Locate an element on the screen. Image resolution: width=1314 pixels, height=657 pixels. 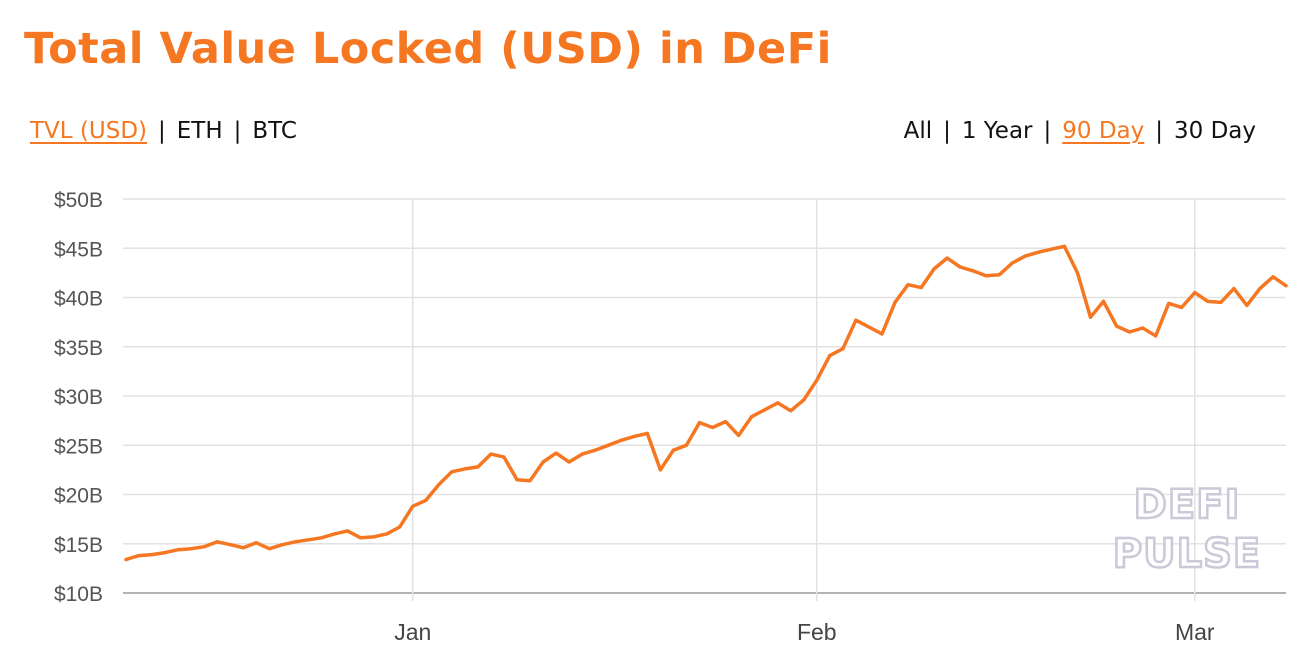
y-tick-label: $30B is located at coordinates (78, 397).